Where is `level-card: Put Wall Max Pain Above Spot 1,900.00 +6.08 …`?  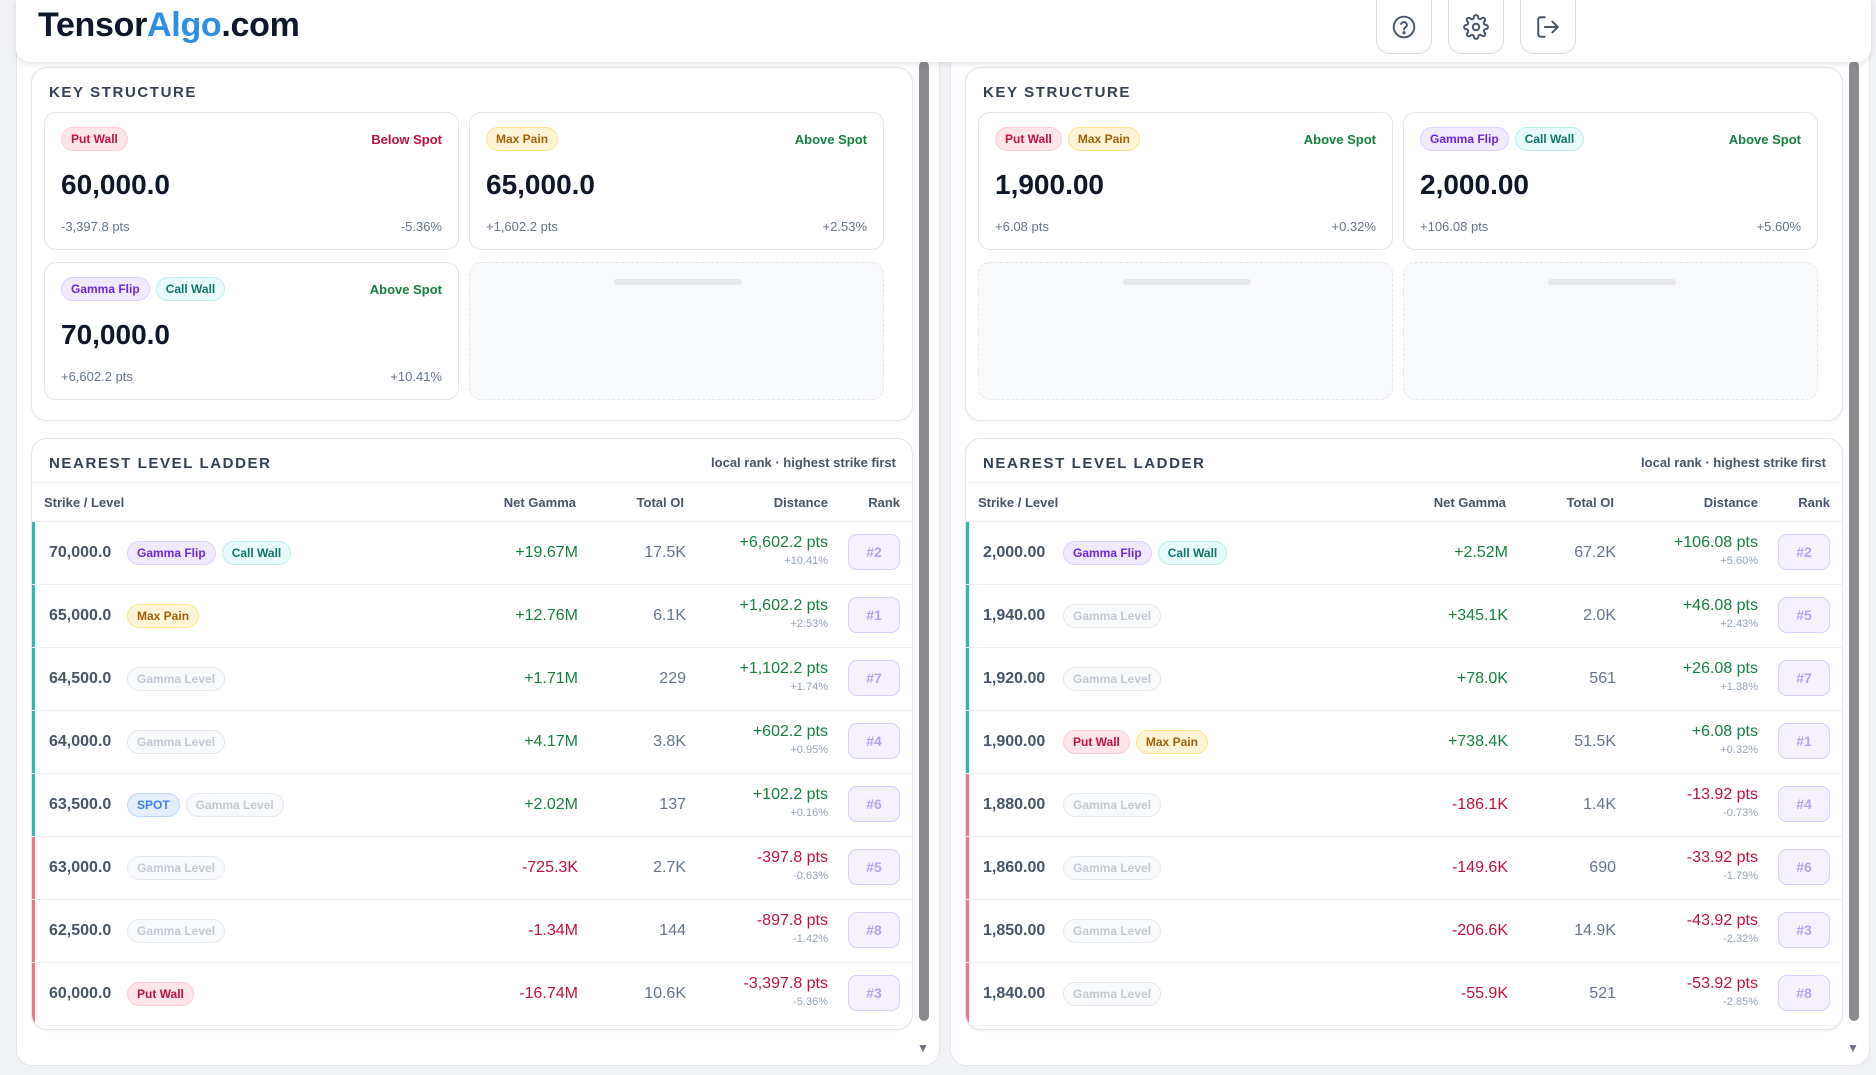
level-card: Put Wall Max Pain Above Spot 1,900.00 +6.08 … is located at coordinates (1185, 181).